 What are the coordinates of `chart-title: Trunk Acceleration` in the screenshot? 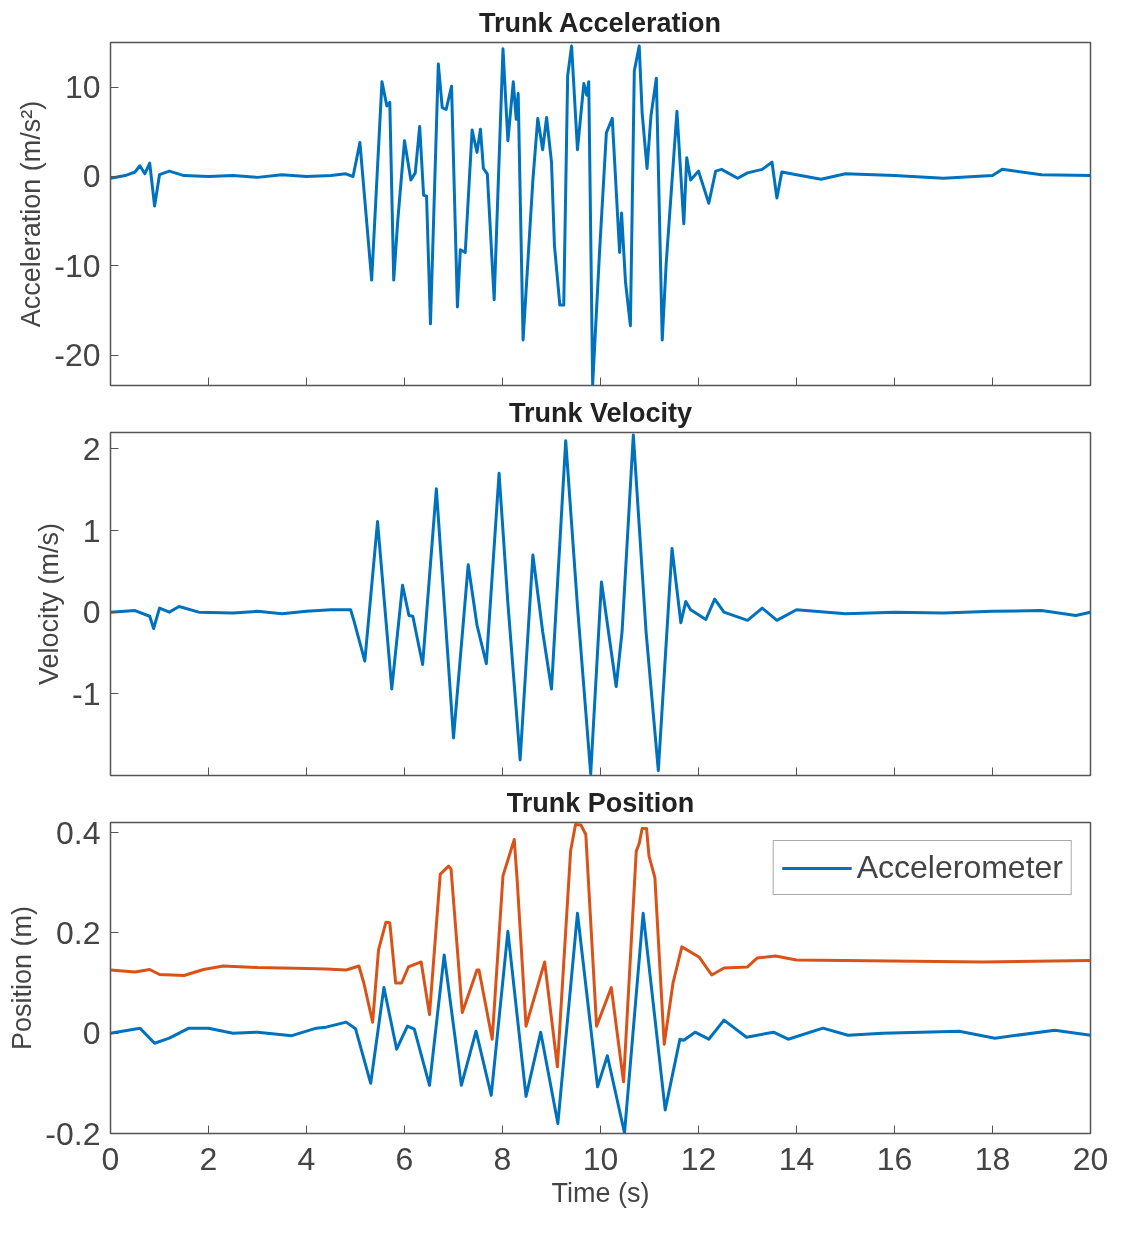 It's located at (600, 22).